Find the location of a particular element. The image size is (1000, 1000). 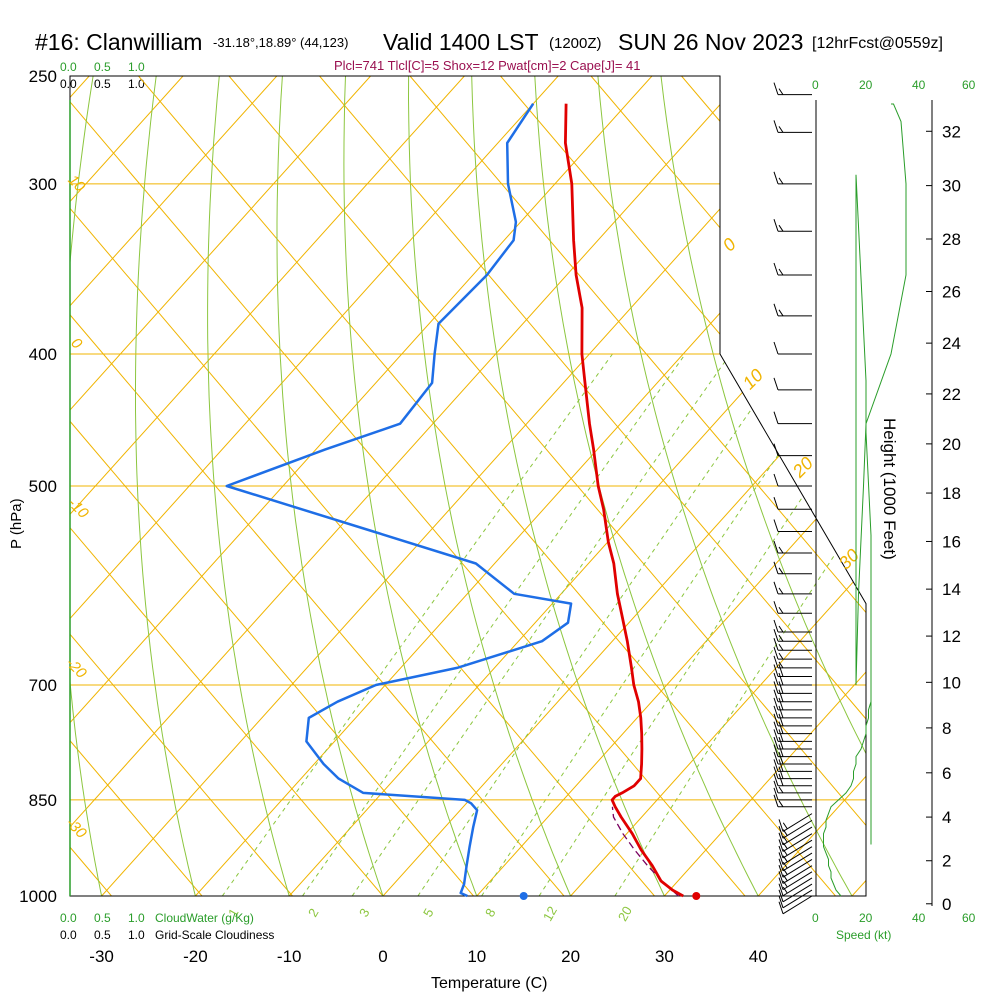

wind-speed-profile is located at coordinates (865, 500).